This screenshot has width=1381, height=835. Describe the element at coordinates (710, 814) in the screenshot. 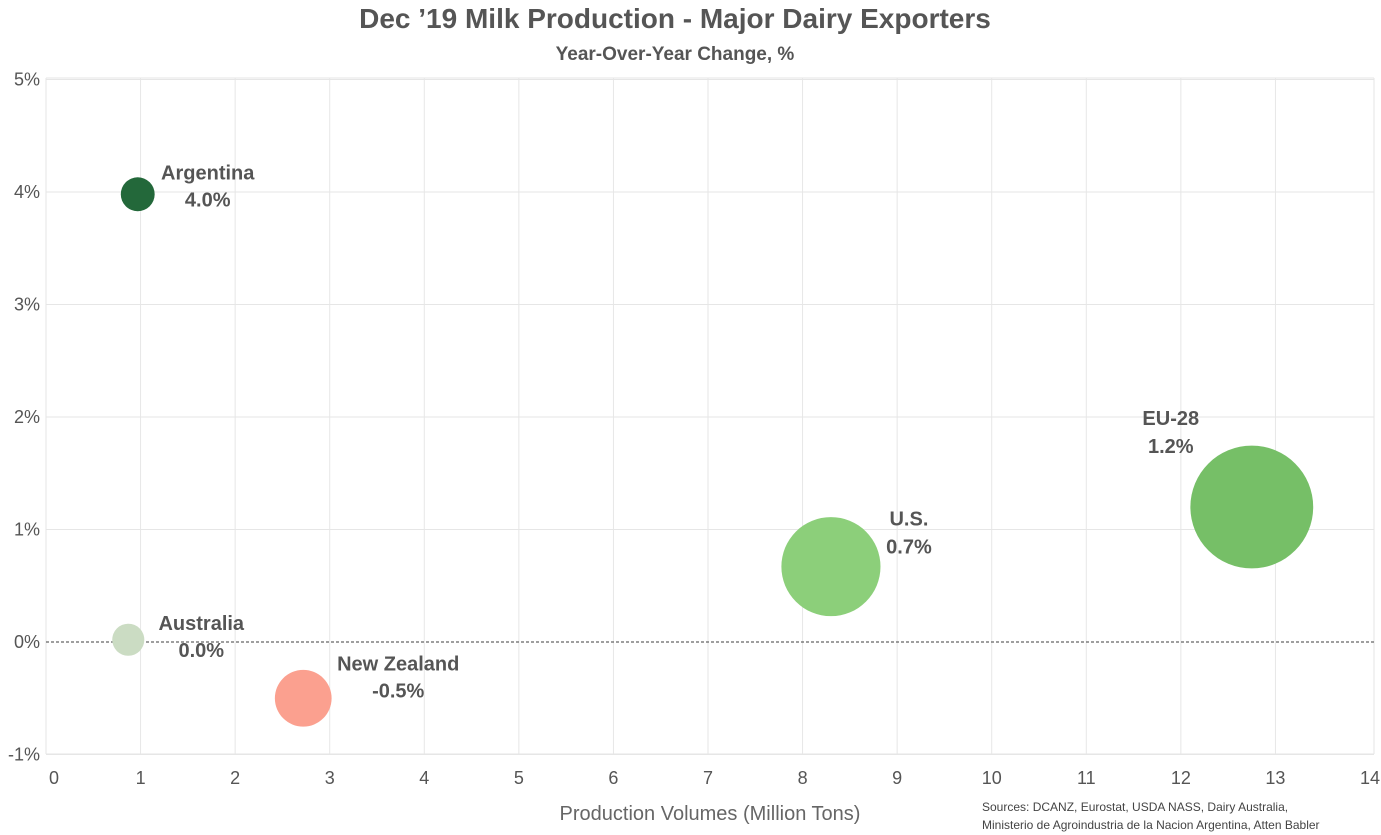

I see `x-axis-label: Production Volumes (Million Tons)` at that location.